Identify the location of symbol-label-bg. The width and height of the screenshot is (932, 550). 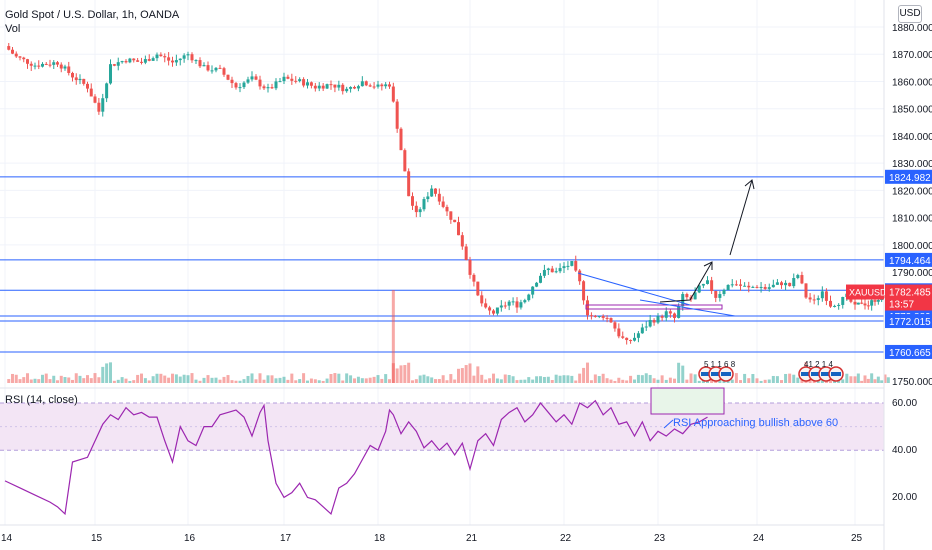
(865, 292).